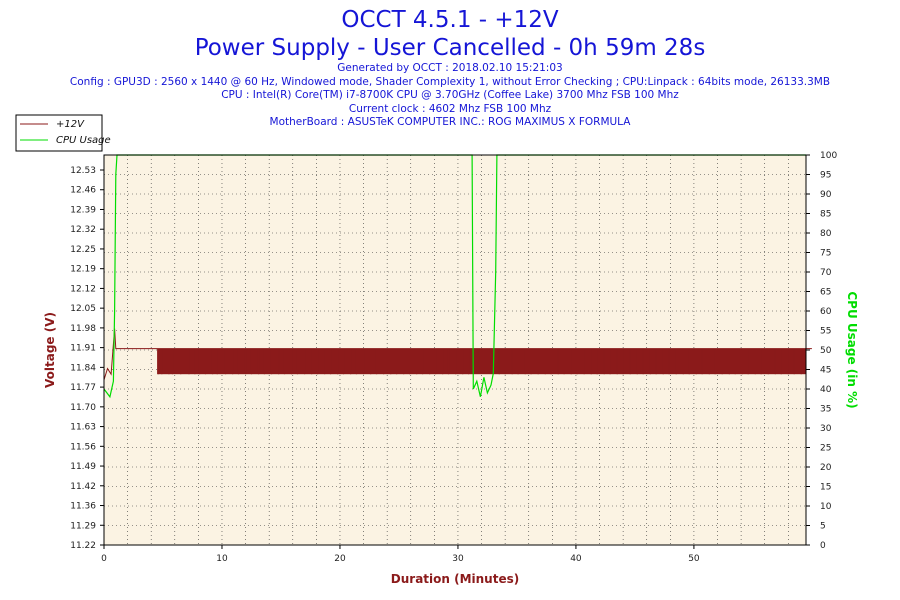 The width and height of the screenshot is (900, 600). I want to click on voltage-oscillation-band, so click(482, 361).